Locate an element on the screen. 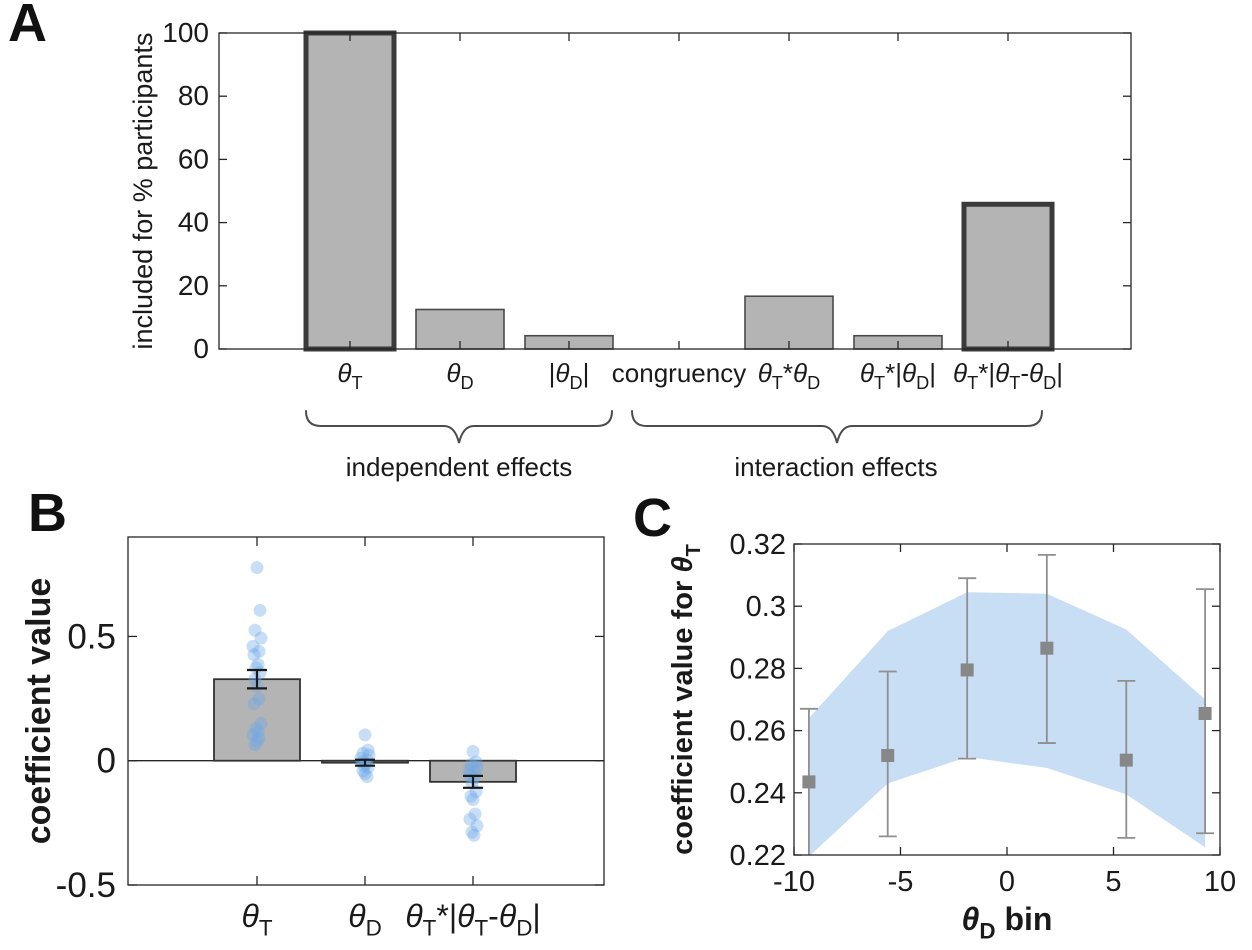 The height and width of the screenshot is (950, 1252). panel-b-letter: B is located at coordinates (47, 513).